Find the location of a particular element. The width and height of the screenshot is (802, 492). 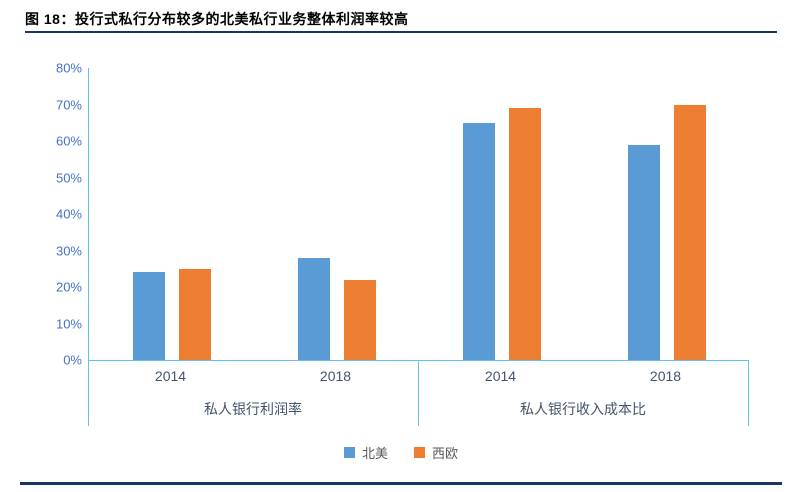

footer-divider is located at coordinates (401, 483).